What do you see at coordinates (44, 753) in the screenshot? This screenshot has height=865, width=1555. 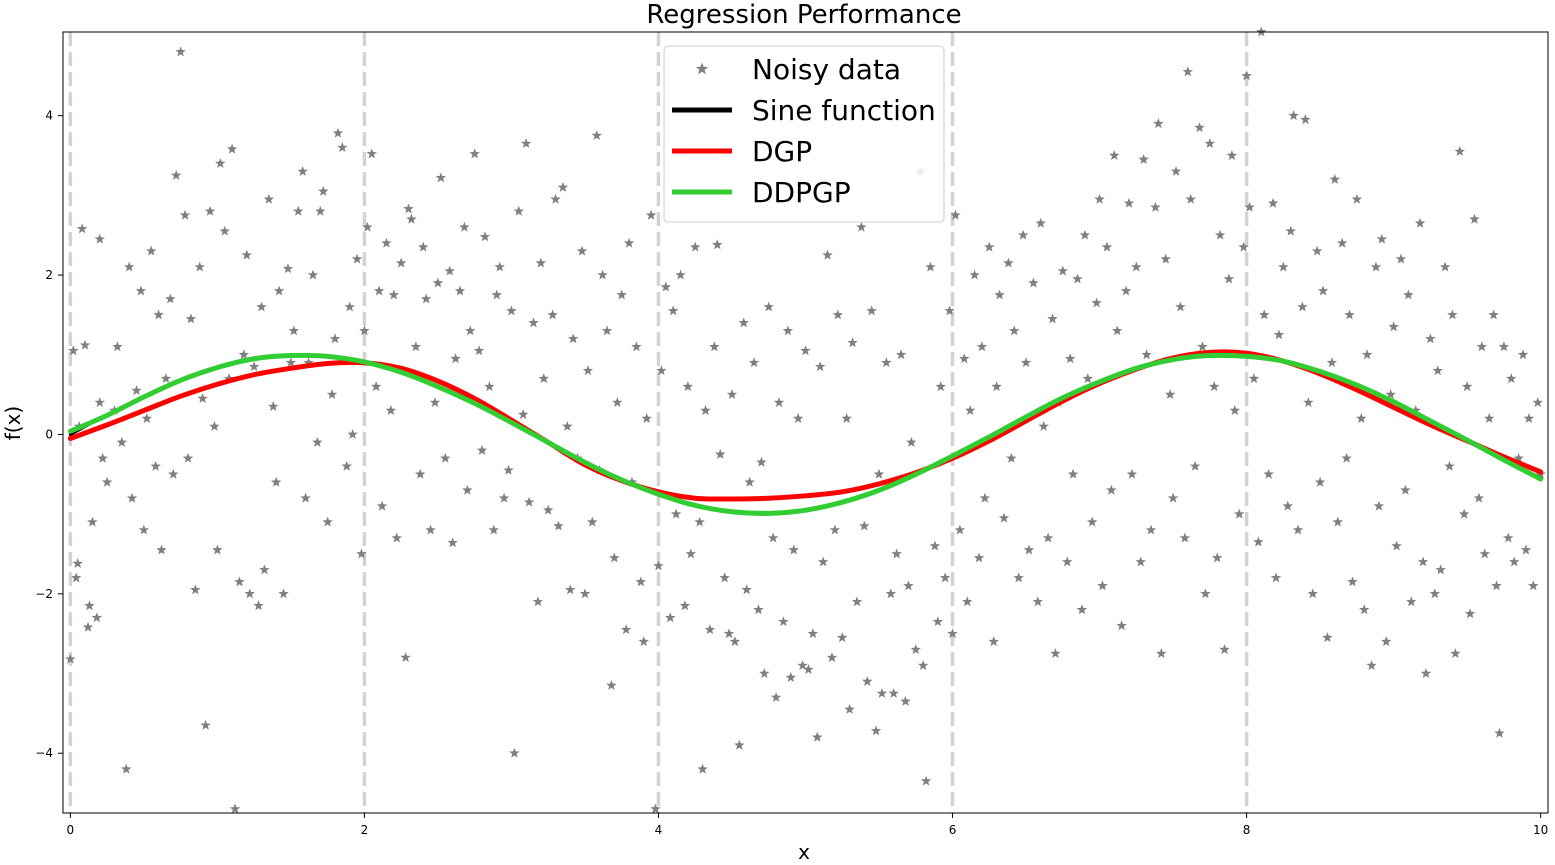 I see `y-tick-label: −4` at bounding box center [44, 753].